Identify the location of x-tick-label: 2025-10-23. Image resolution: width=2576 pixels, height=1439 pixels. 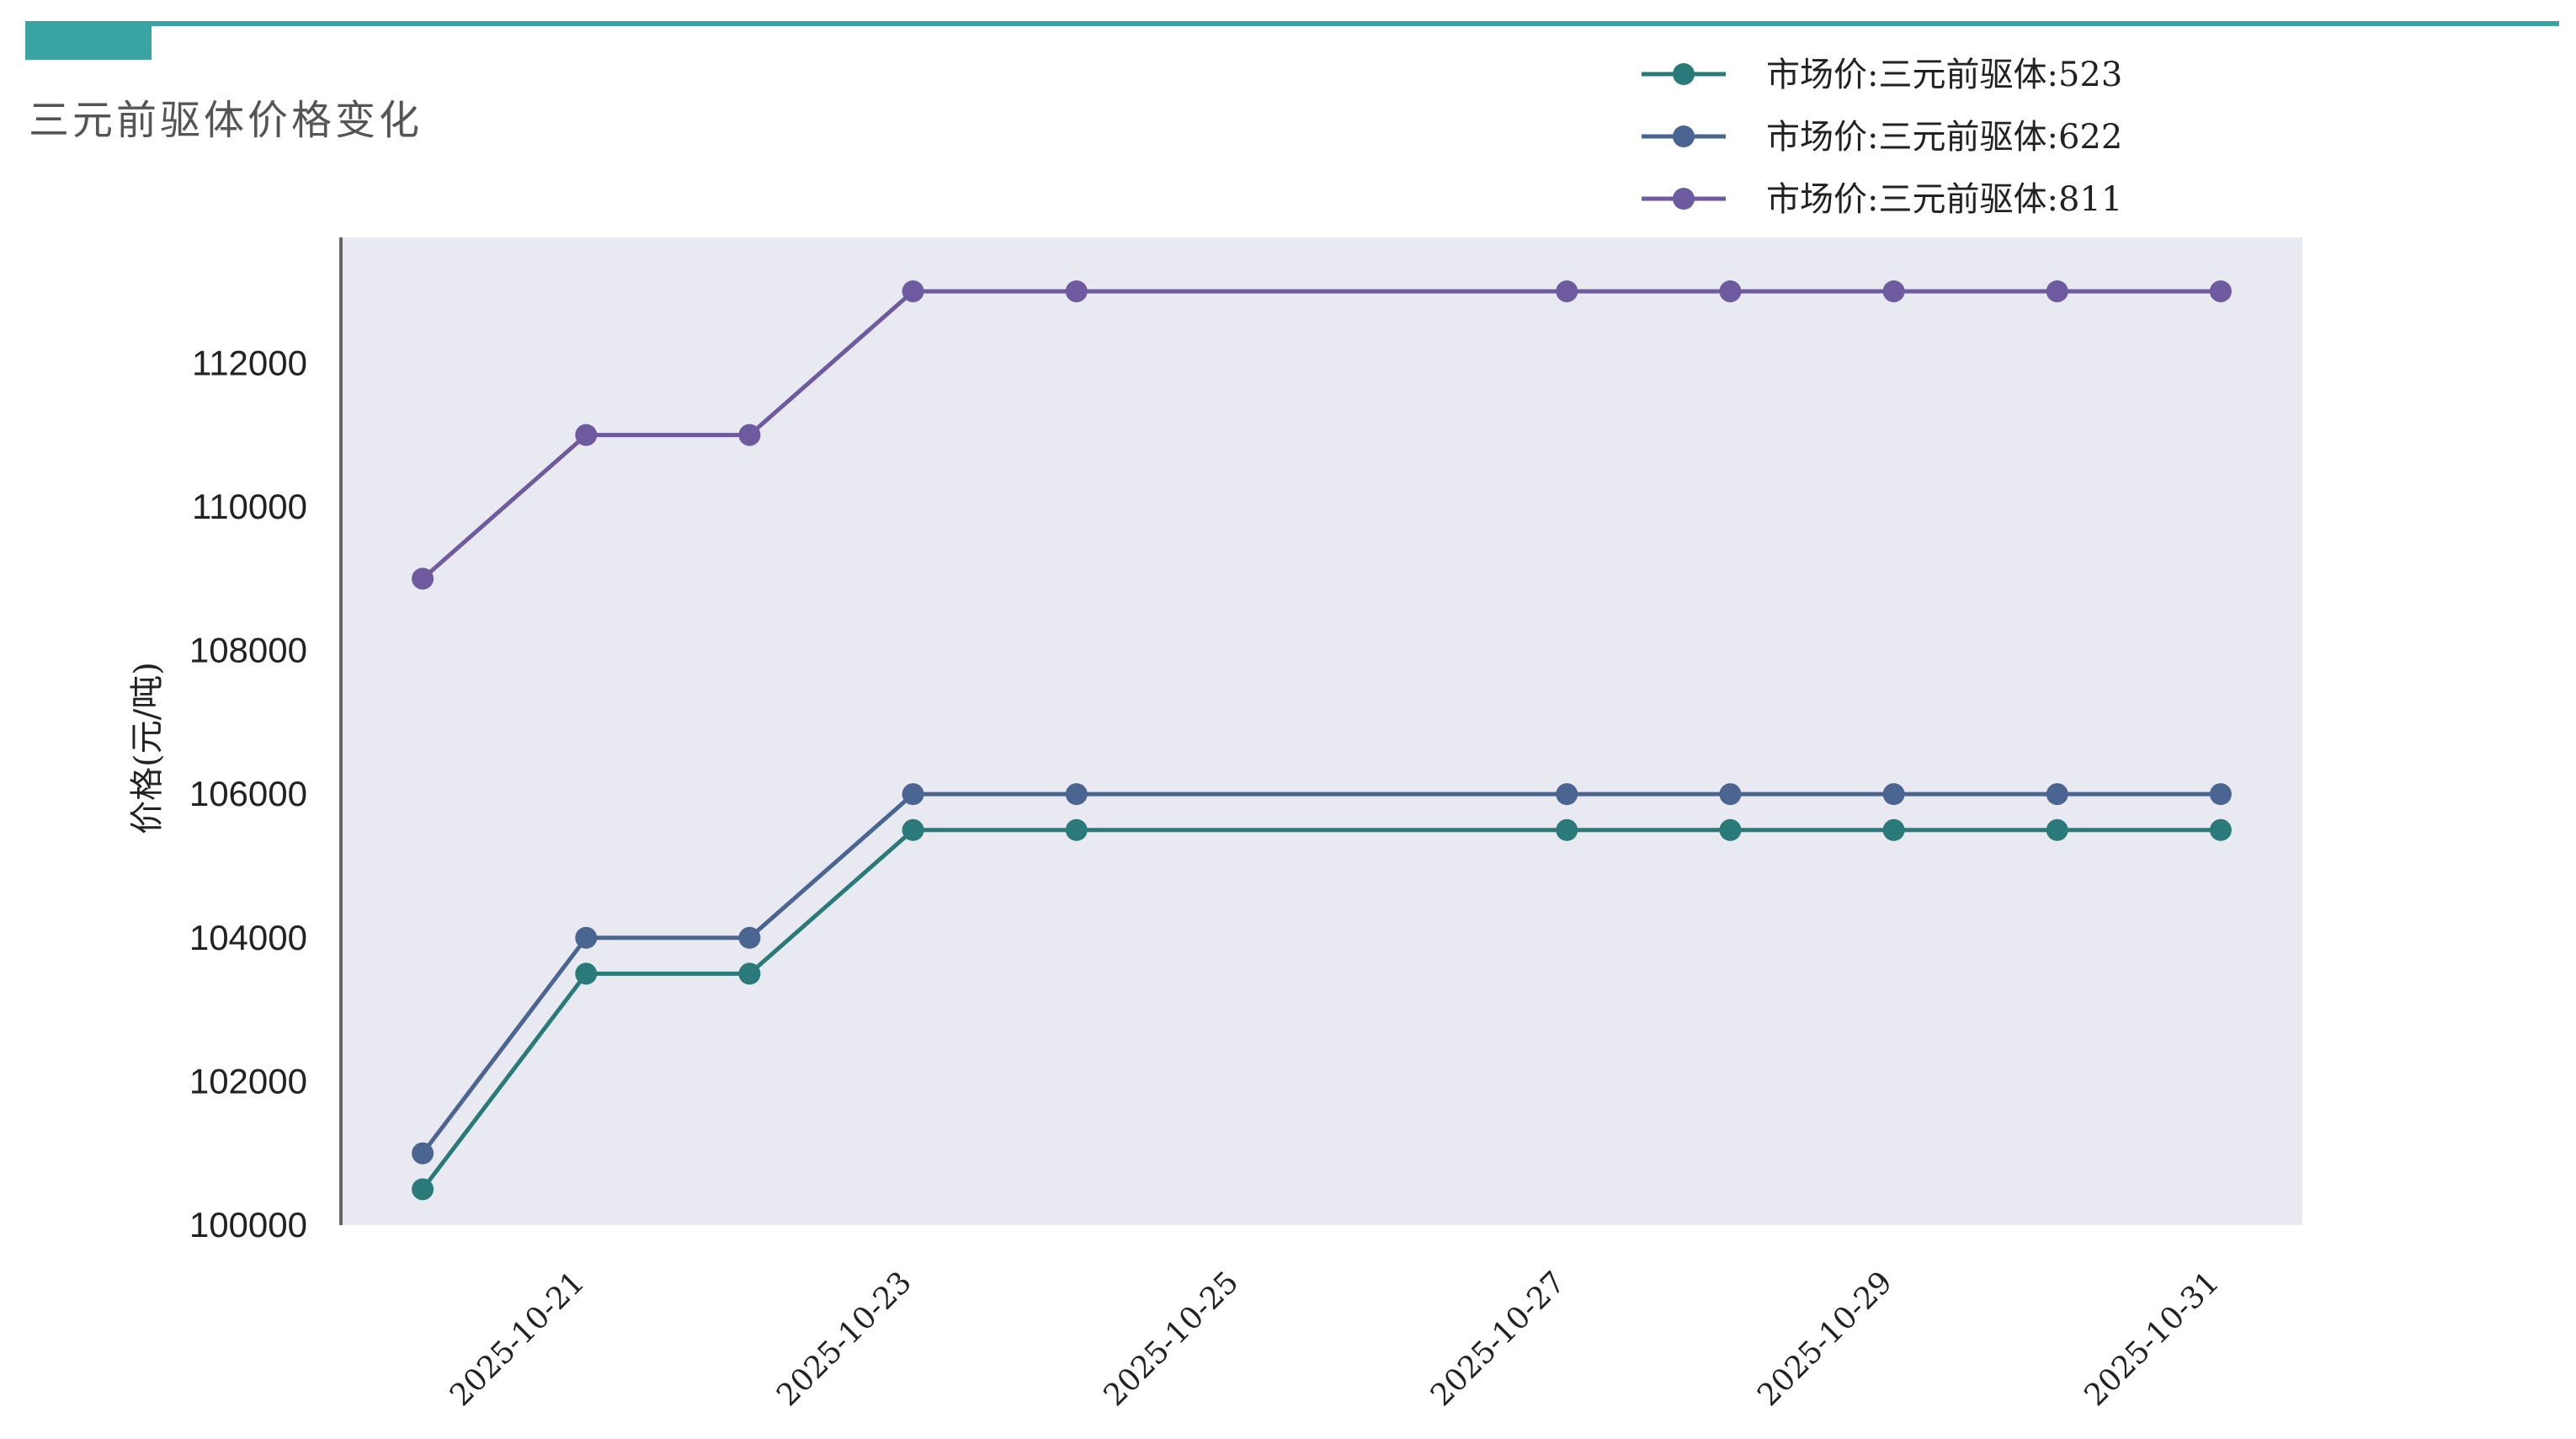
(844, 1339).